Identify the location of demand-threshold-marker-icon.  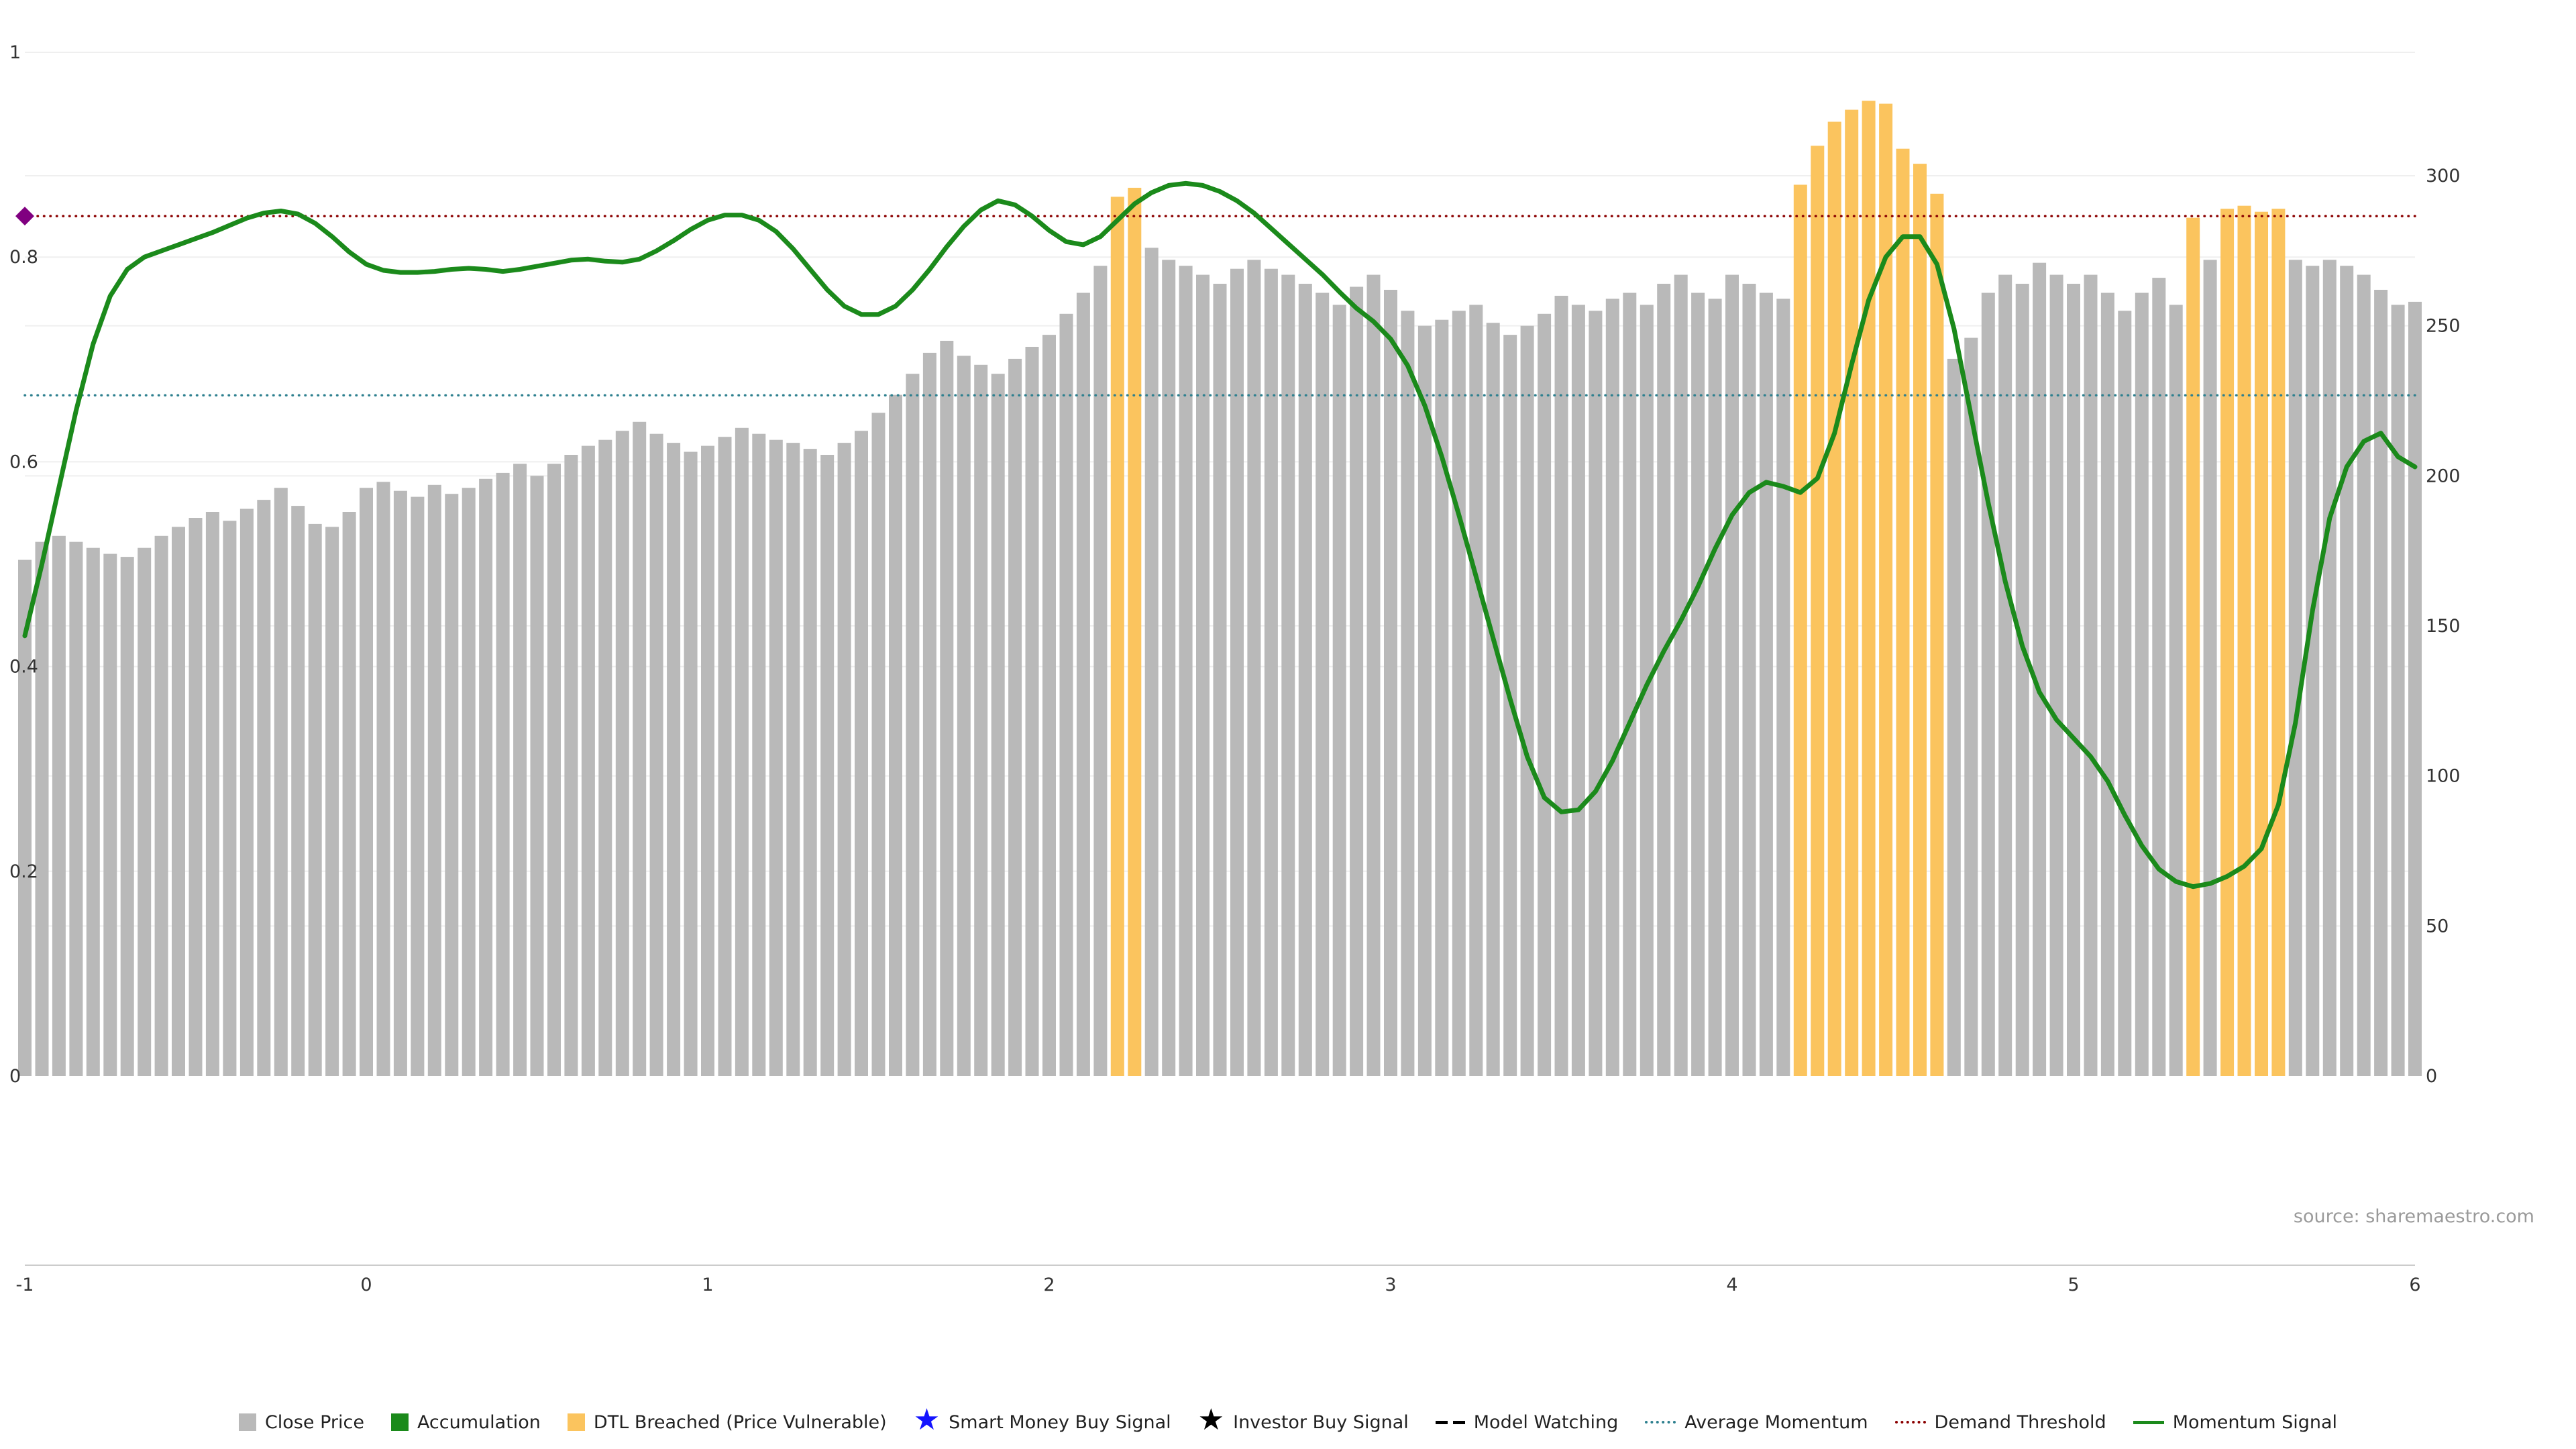
(1910, 1422).